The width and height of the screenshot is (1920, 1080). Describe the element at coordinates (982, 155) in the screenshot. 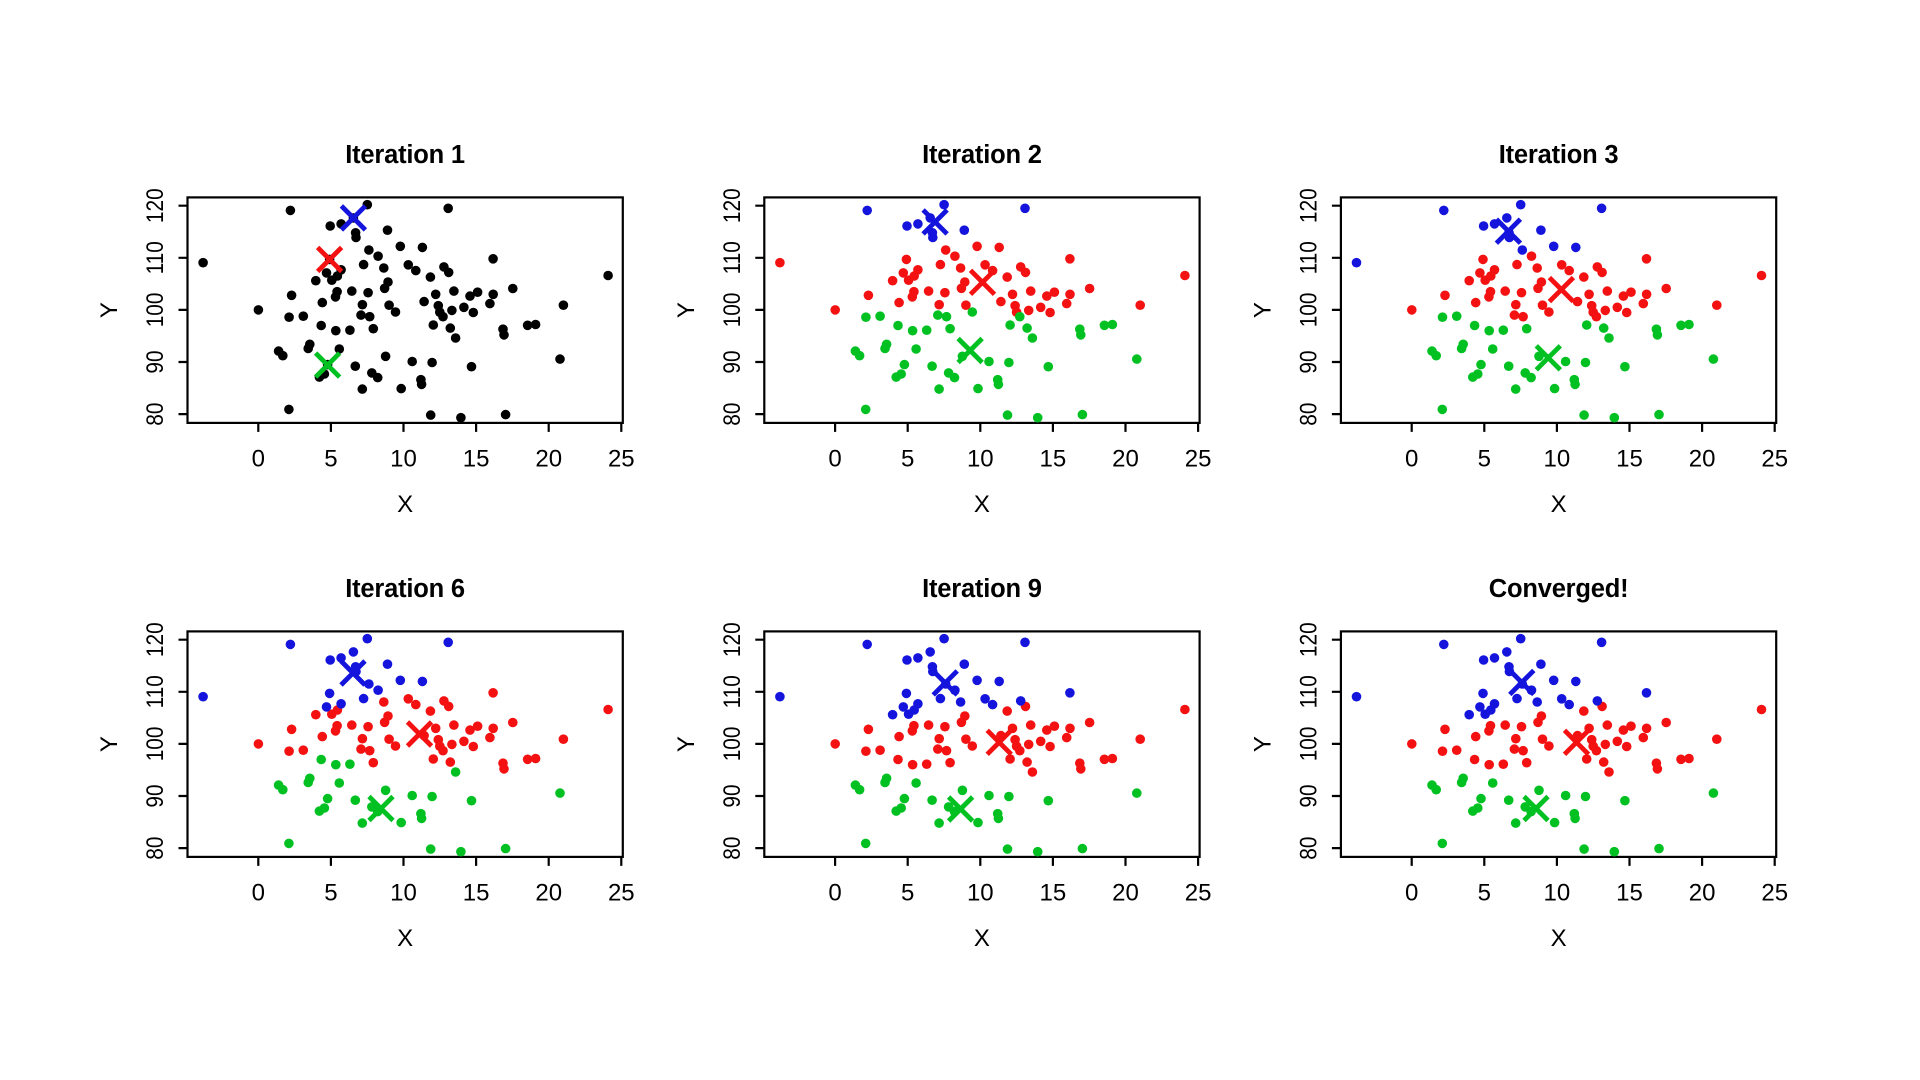

I see `svg-text: Iteration 2` at that location.